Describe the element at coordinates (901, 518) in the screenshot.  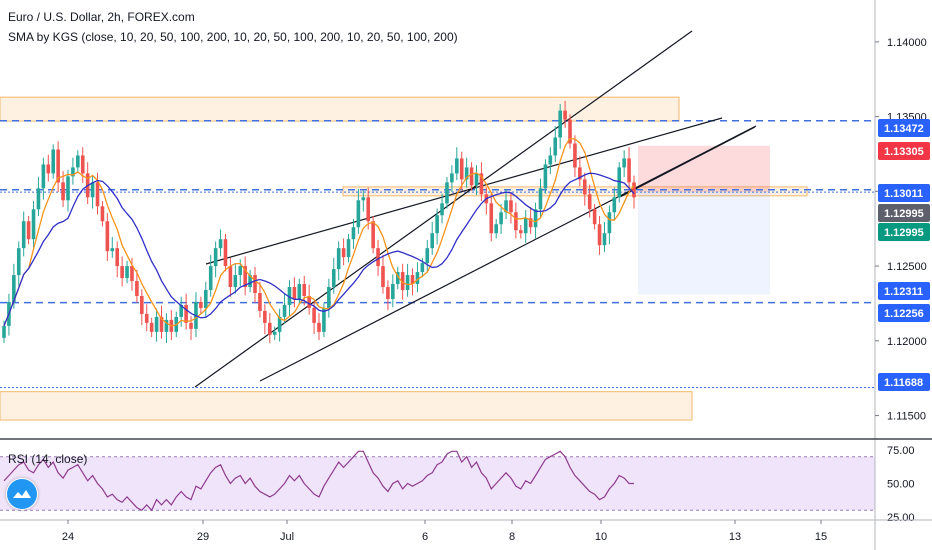
I see `rsi-tick-label: 25.00` at that location.